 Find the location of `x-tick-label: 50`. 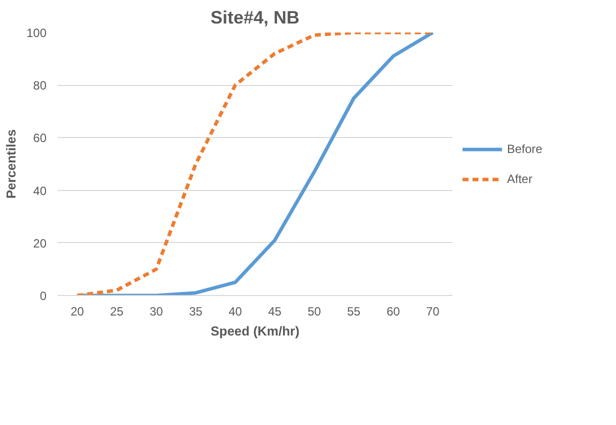

x-tick-label: 50 is located at coordinates (315, 311).